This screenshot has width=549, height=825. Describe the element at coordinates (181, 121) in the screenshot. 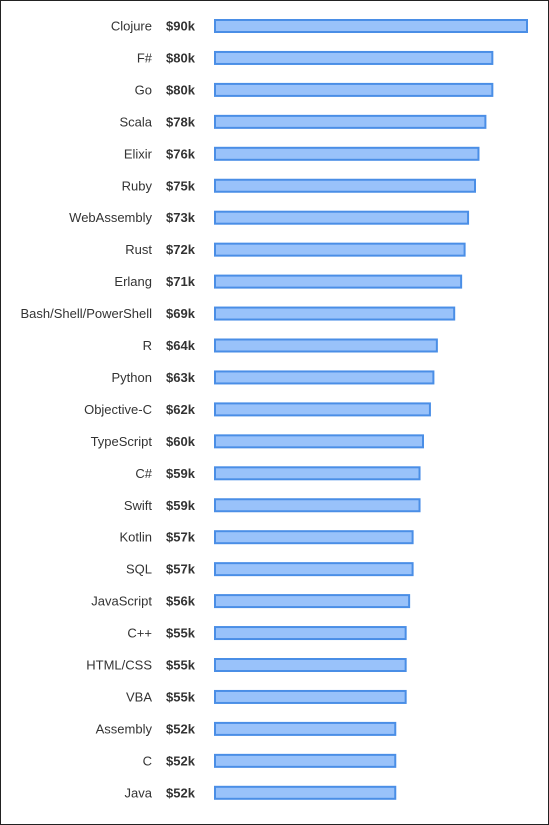

I see `value-label: $78k` at that location.